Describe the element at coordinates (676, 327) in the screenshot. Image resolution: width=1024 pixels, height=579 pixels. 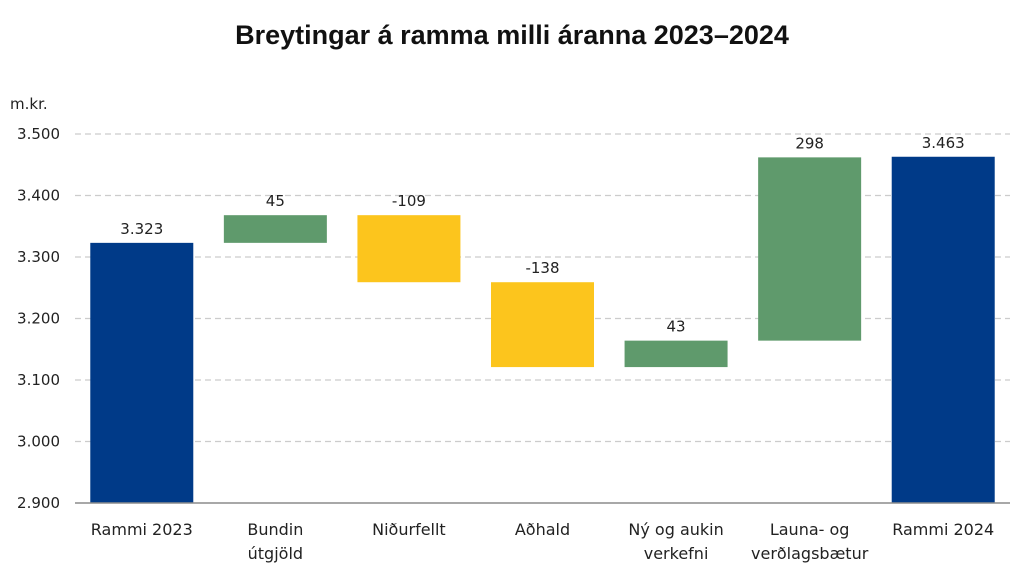
I see `data-label: 43` at that location.